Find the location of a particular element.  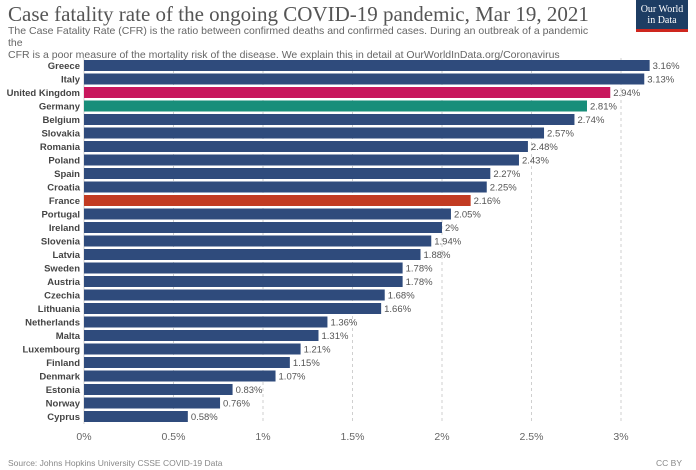

category-label: Malta is located at coordinates (68, 336).